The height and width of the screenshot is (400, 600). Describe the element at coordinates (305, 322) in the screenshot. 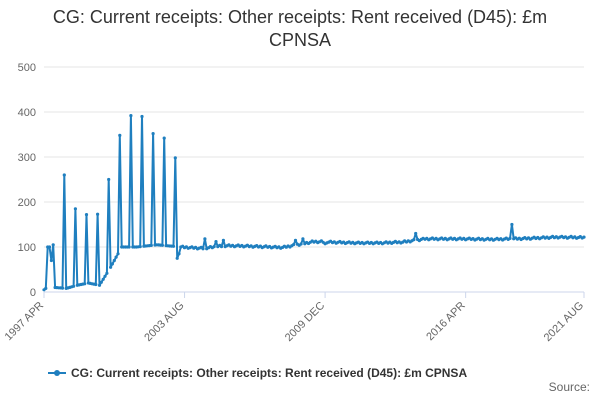

I see `x-tick-label: 2009 DEC` at that location.